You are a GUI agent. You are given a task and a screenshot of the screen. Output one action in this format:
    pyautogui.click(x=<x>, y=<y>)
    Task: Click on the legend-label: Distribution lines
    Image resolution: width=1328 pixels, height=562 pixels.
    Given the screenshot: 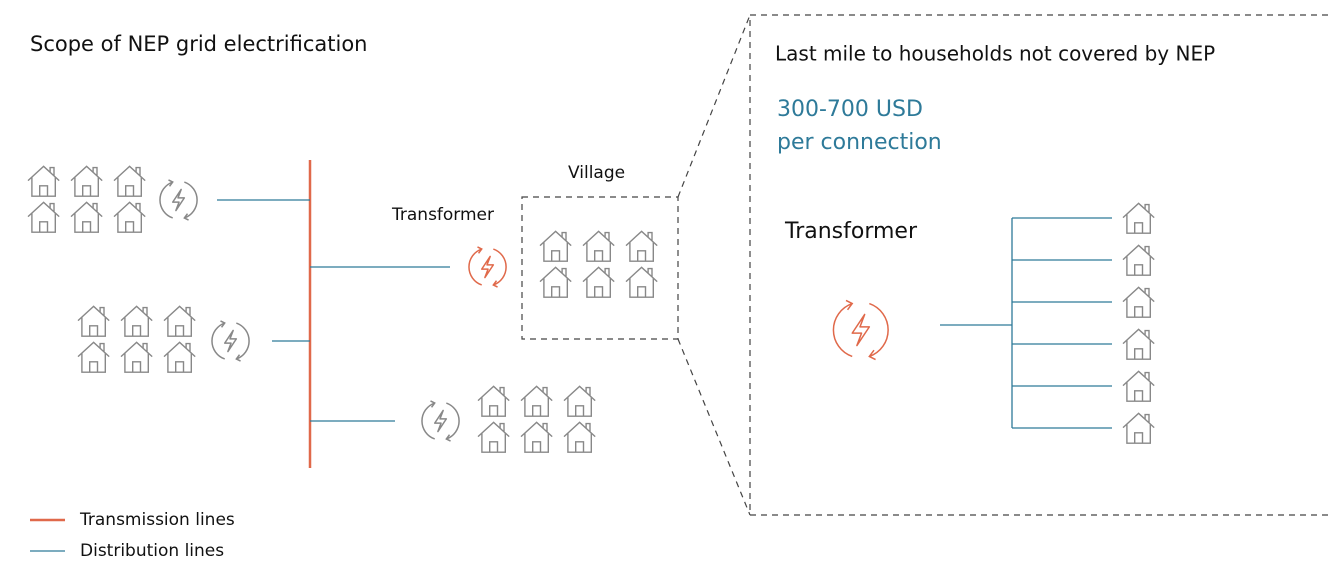 What is the action you would take?
    pyautogui.click(x=152, y=551)
    